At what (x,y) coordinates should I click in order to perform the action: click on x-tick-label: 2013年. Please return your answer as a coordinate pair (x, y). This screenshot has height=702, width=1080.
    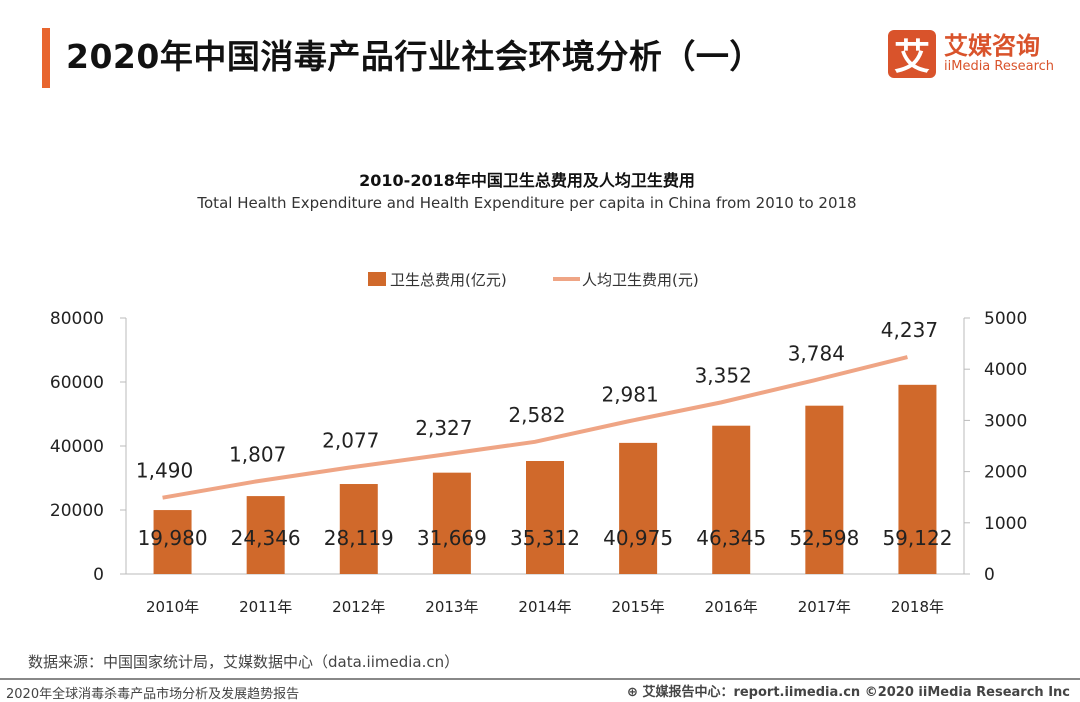
    Looking at the image, I should click on (451, 607).